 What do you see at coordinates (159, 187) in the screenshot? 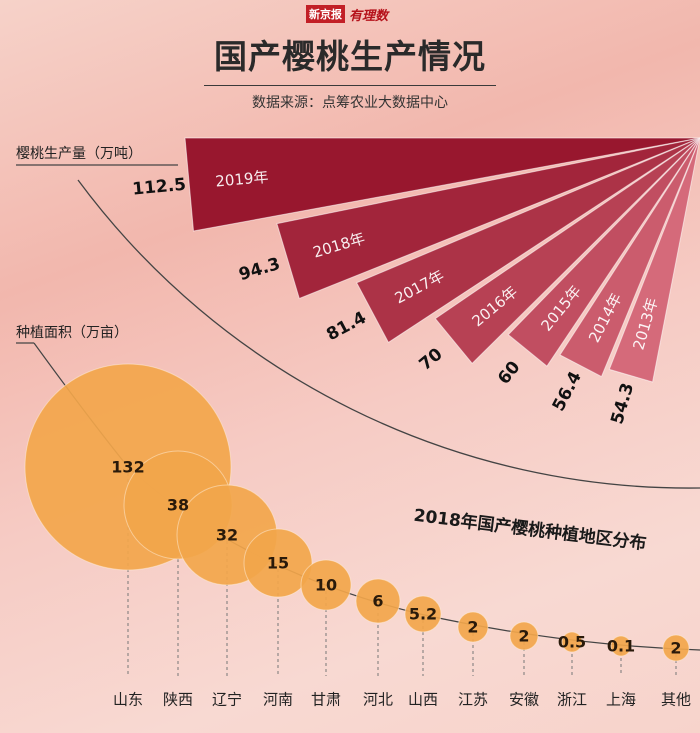
I see `fan-value-label: 112.5` at bounding box center [159, 187].